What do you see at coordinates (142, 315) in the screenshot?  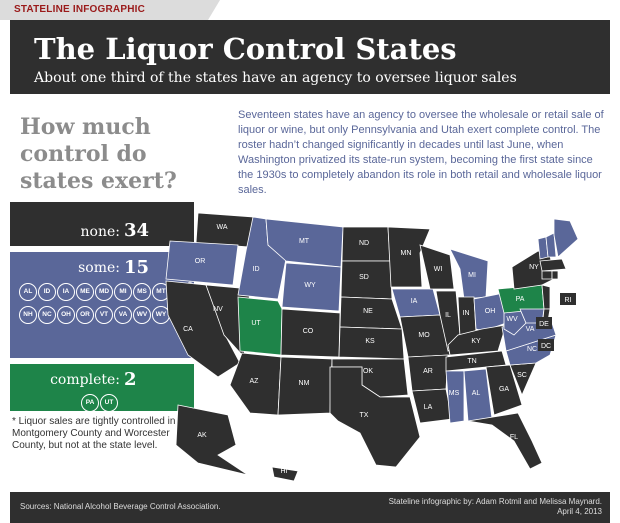 I see `state-badge-wv: WV` at bounding box center [142, 315].